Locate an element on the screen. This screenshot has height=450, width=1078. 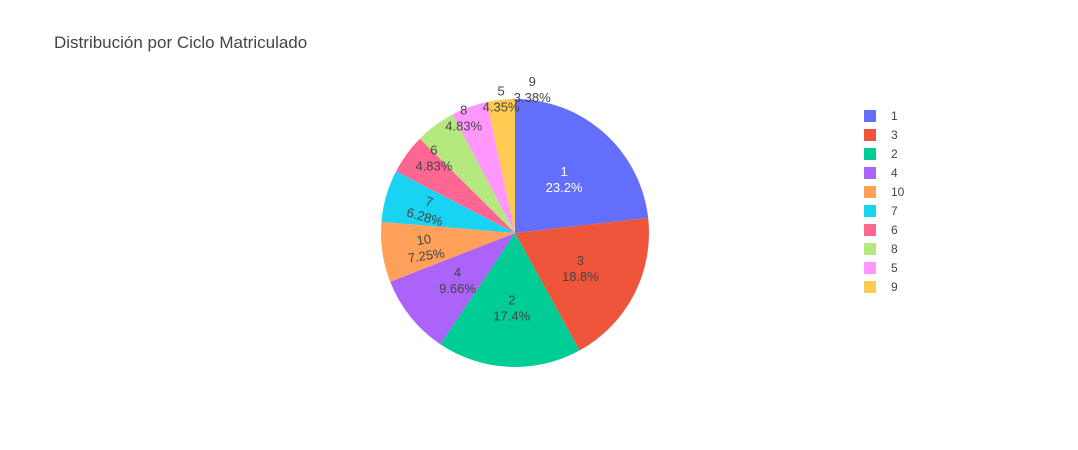
slice-label-percent: 23.2% is located at coordinates (564, 187).